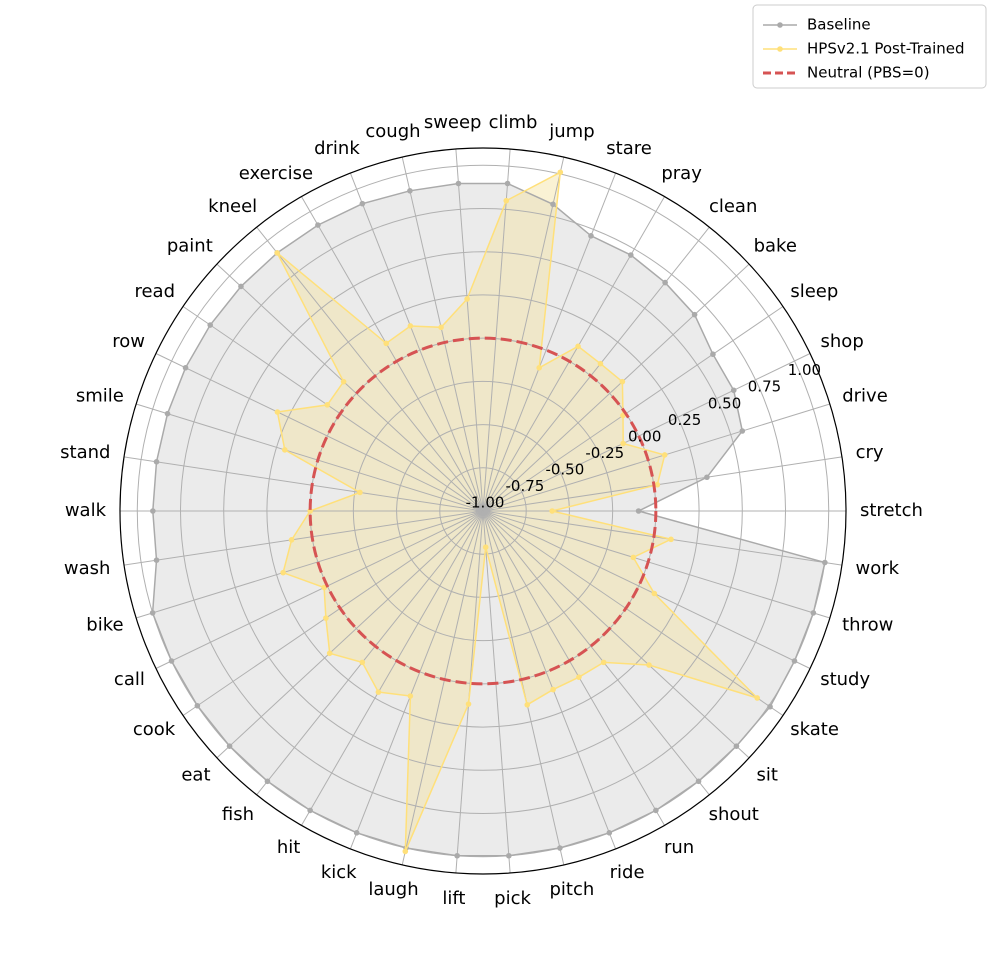 This screenshot has width=996, height=954. What do you see at coordinates (86, 510) in the screenshot?
I see `category-label: walk` at bounding box center [86, 510].